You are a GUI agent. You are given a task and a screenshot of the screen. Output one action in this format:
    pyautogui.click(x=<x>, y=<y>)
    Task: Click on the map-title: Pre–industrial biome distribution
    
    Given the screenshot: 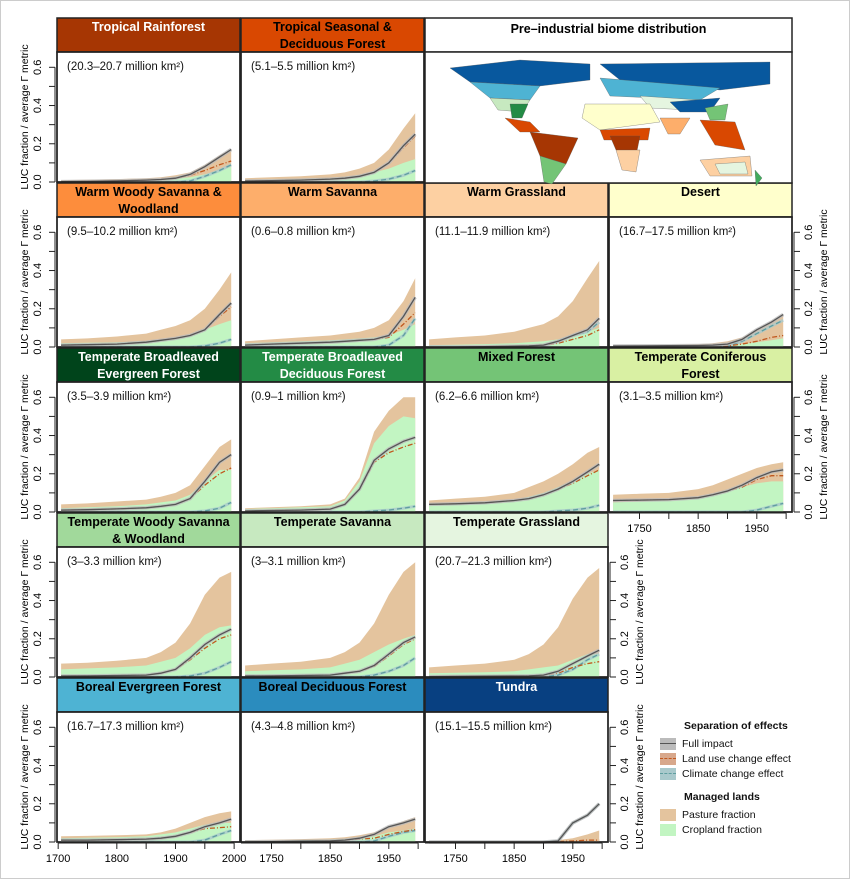 What is the action you would take?
    pyautogui.click(x=609, y=29)
    